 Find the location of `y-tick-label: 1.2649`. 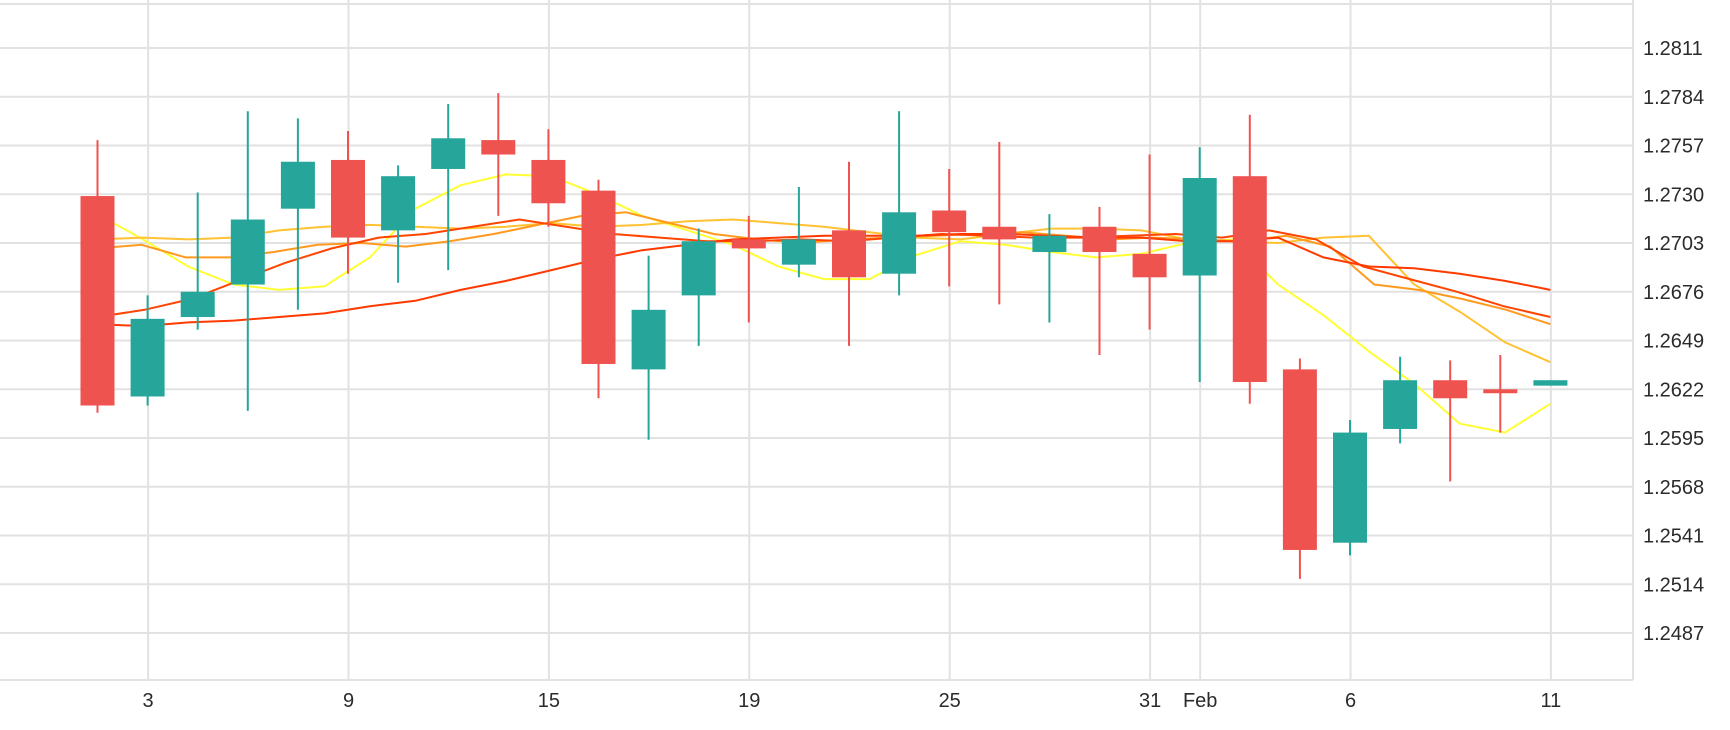

y-tick-label: 1.2649 is located at coordinates (1673, 342).